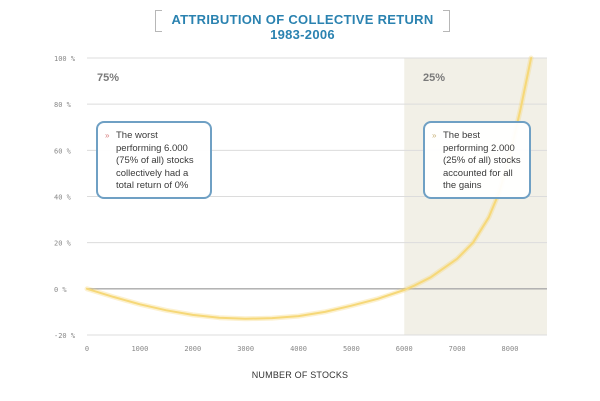  Describe the element at coordinates (351, 349) in the screenshot. I see `x-tick-label: 5000` at that location.